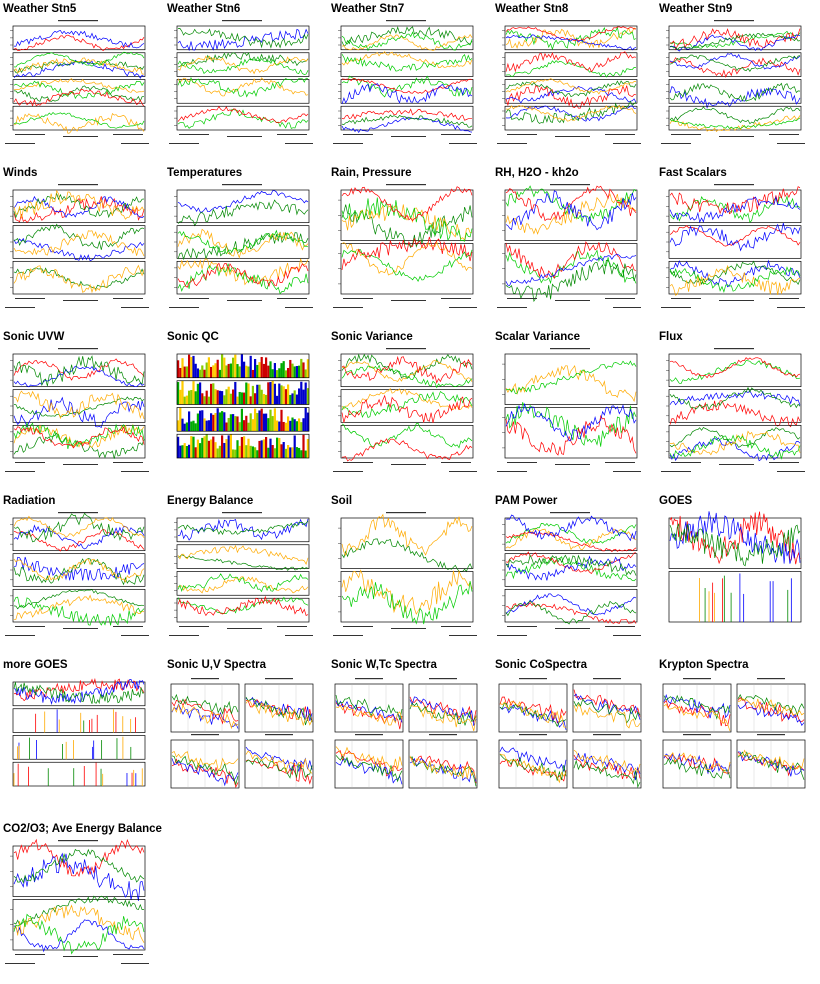  I want to click on thumbnail-card: Temperatures, so click(244, 241).